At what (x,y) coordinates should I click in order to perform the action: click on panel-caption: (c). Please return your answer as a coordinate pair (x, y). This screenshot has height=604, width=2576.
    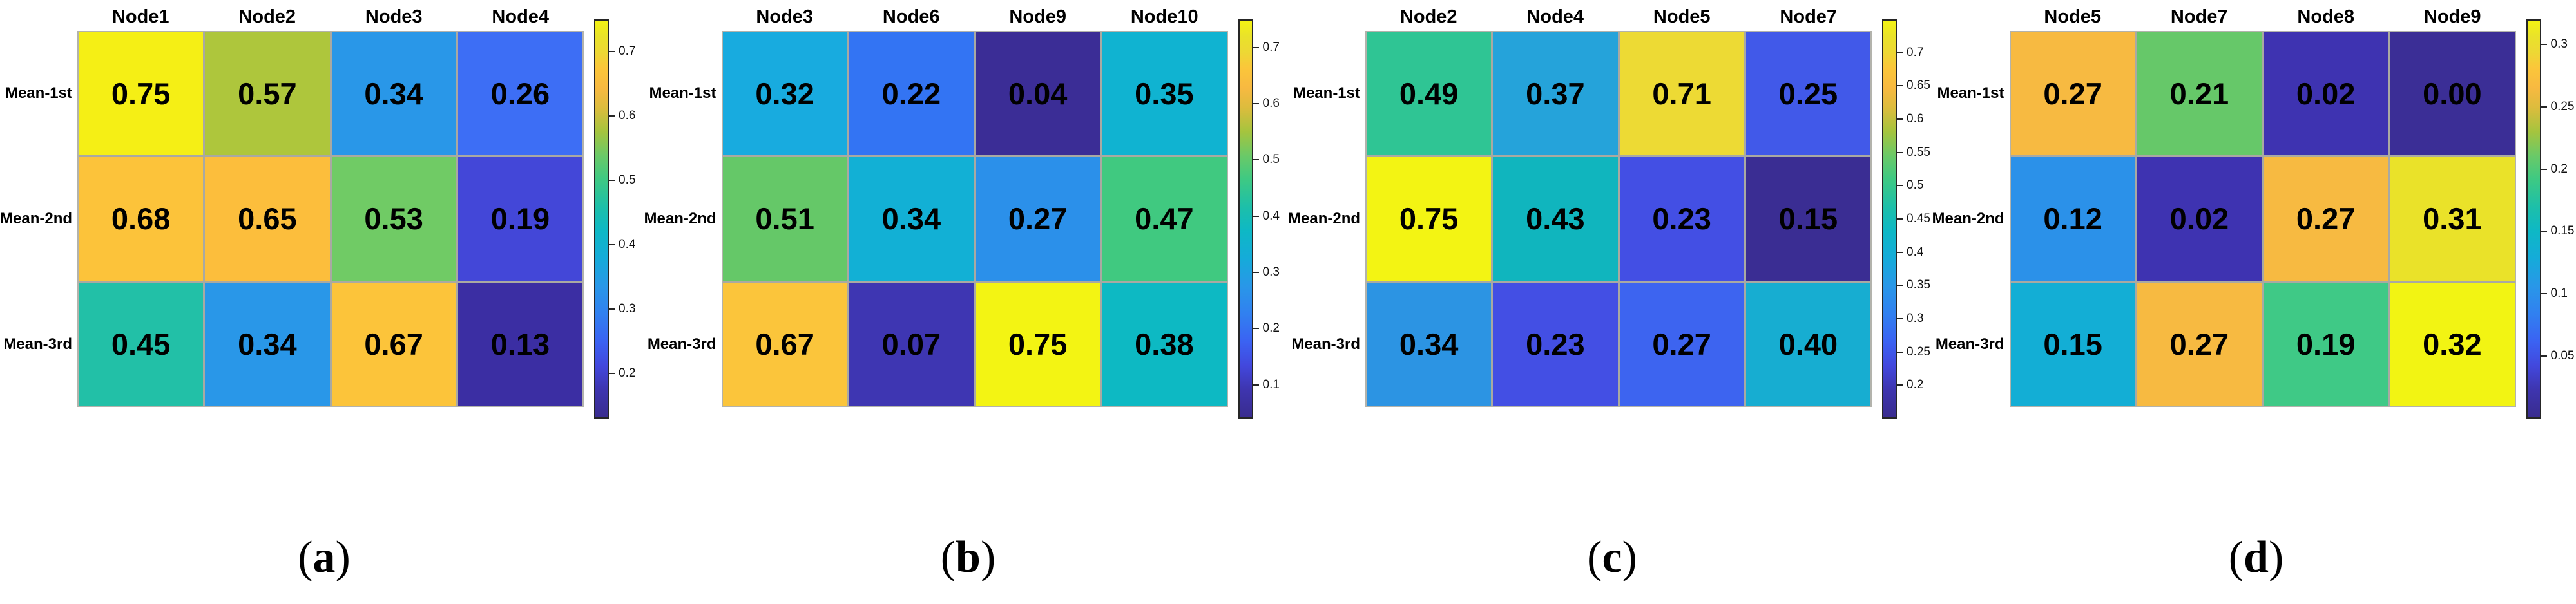
    Looking at the image, I should click on (1612, 558).